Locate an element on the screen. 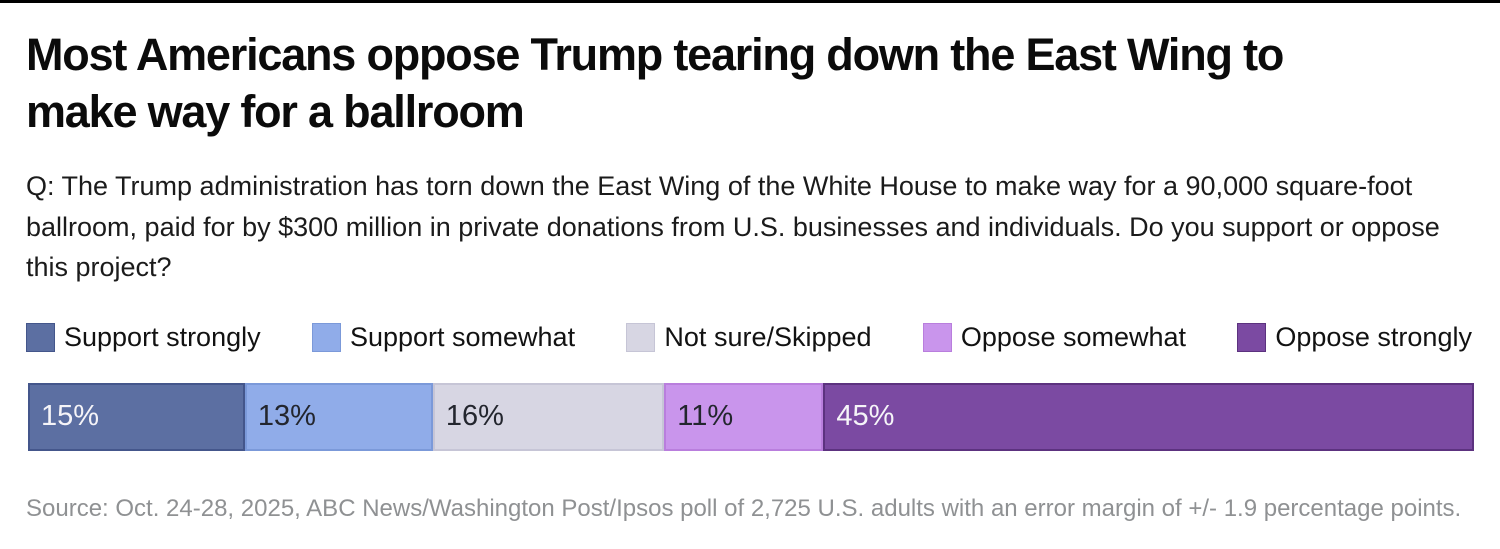  legend-label: Oppose somewhat is located at coordinates (1073, 336).